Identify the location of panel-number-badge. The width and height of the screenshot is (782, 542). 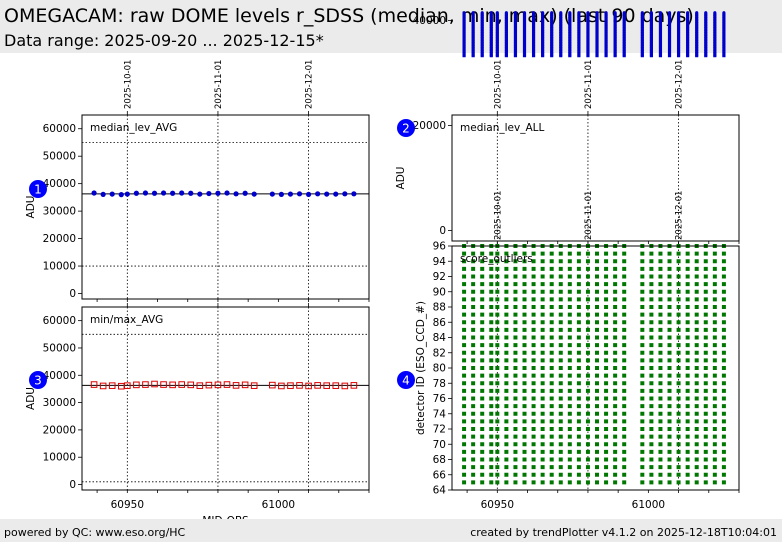
(38, 189).